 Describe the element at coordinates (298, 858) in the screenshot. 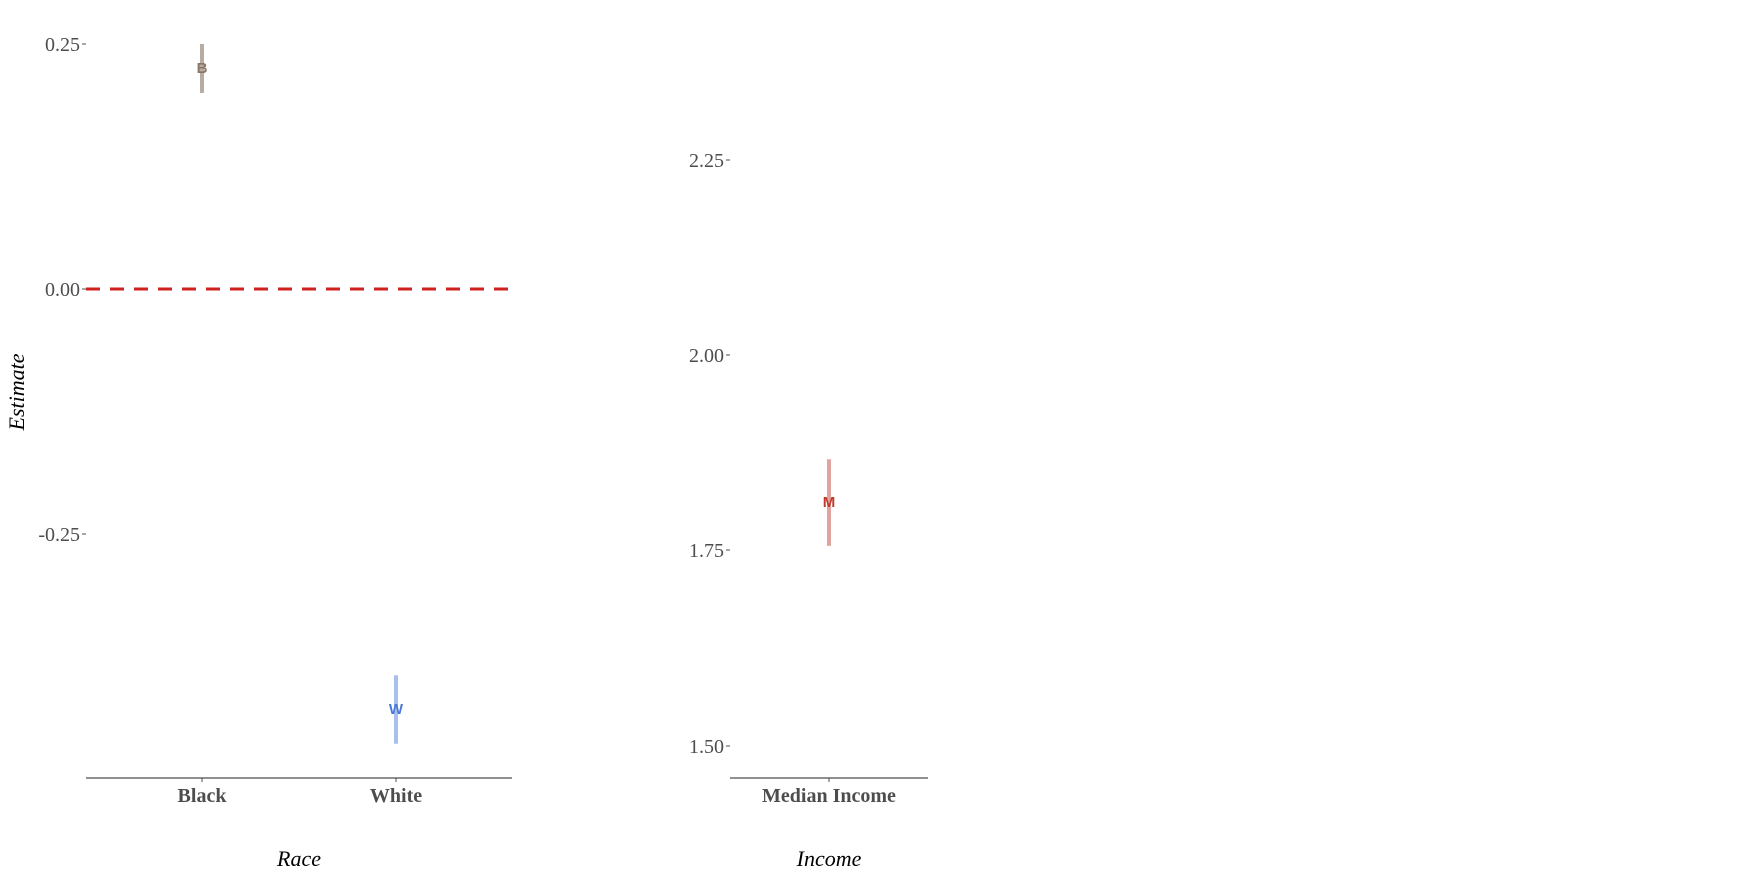

I see `race-x-axis-title: Race` at that location.